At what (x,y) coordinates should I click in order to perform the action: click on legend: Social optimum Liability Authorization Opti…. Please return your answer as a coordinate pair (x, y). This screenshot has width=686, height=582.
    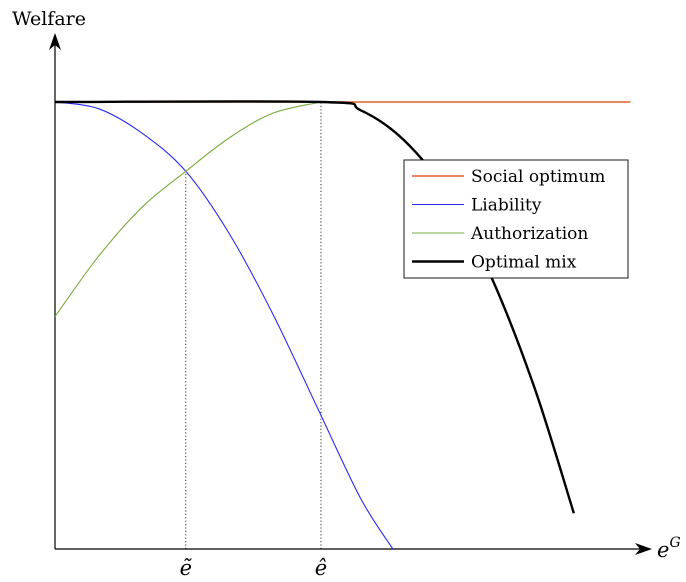
    Looking at the image, I should click on (516, 219).